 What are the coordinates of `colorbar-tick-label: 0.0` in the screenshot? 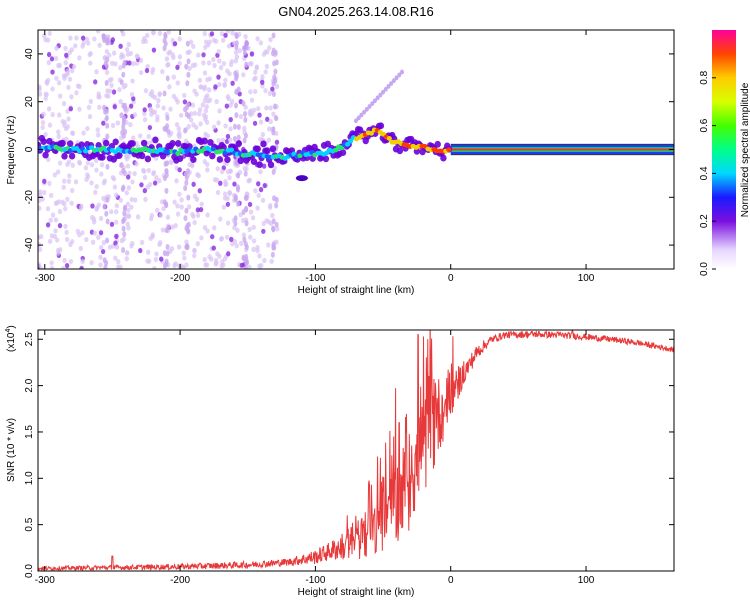 It's located at (704, 269).